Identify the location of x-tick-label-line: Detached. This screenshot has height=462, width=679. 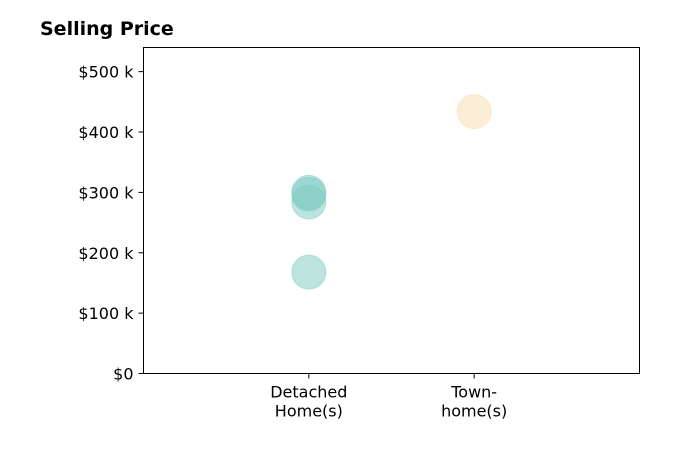
(308, 392).